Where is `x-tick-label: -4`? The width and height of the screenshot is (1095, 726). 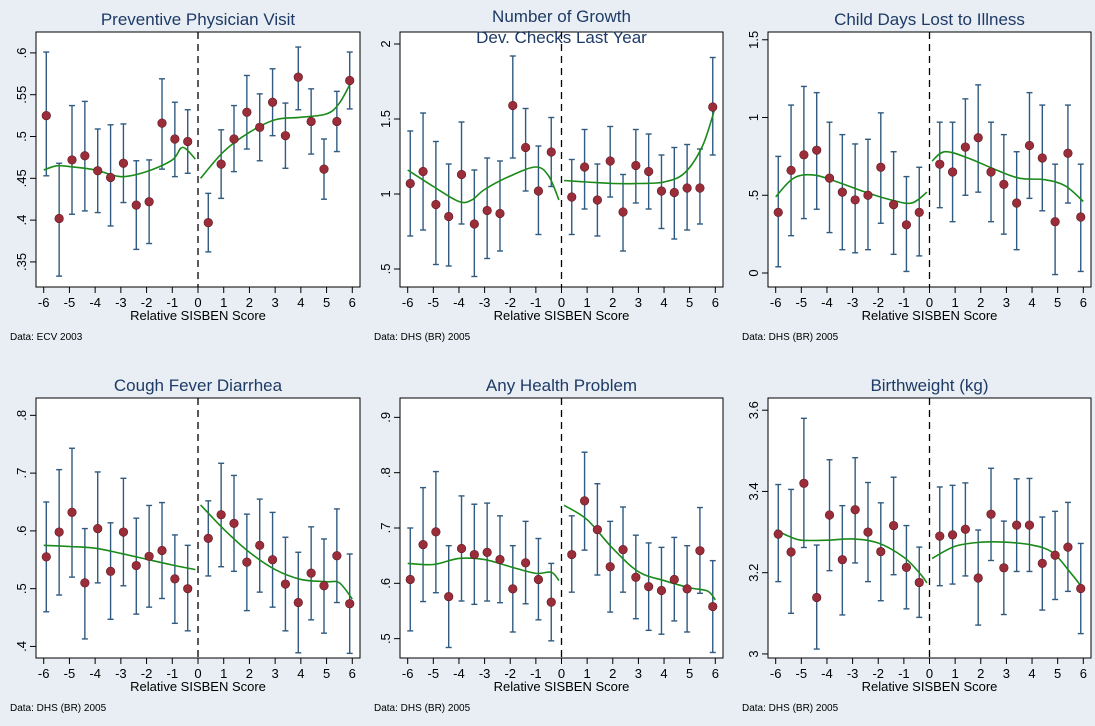
x-tick-label: -4 is located at coordinates (95, 673).